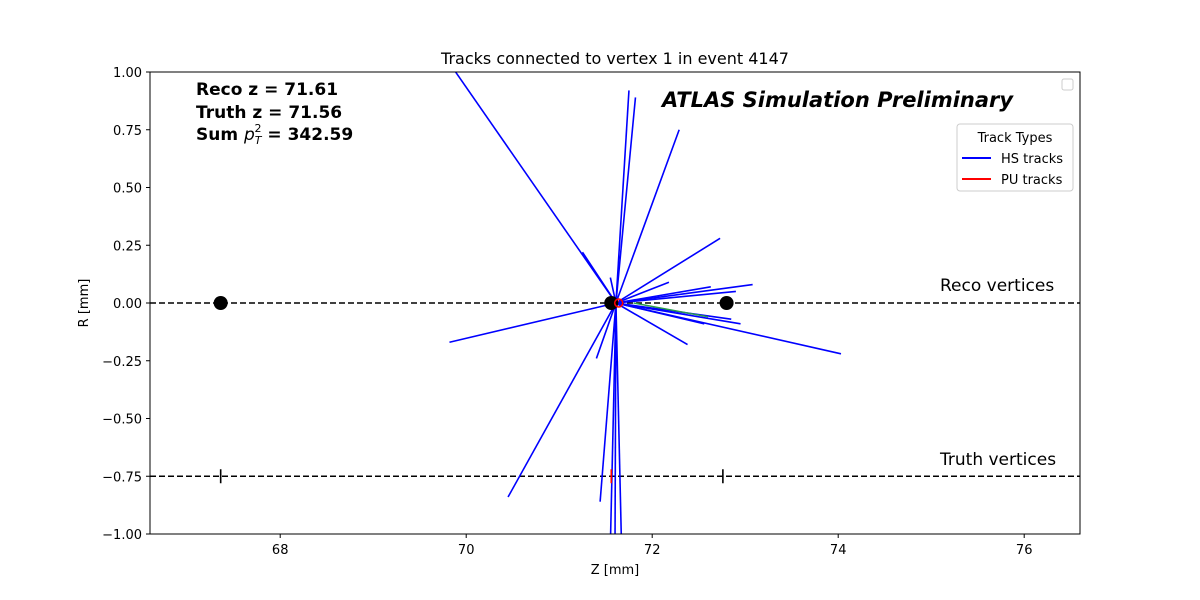 This screenshot has height=600, width=1200. Describe the element at coordinates (280, 550) in the screenshot. I see `x-tick-label-0: 68` at that location.